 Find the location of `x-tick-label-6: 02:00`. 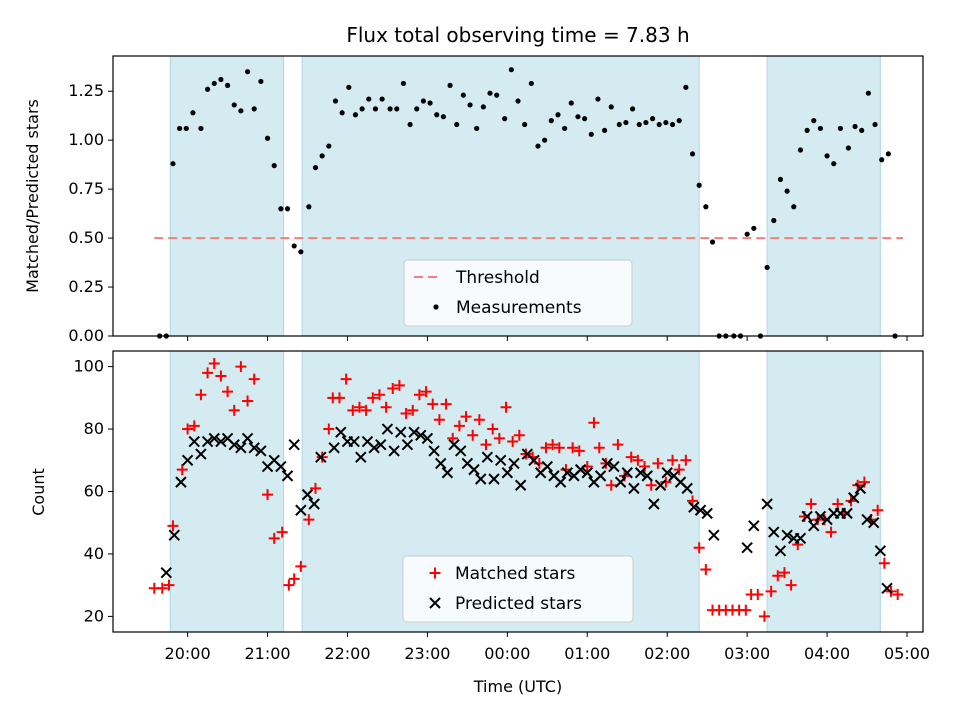

x-tick-label-6: 02:00 is located at coordinates (667, 653).